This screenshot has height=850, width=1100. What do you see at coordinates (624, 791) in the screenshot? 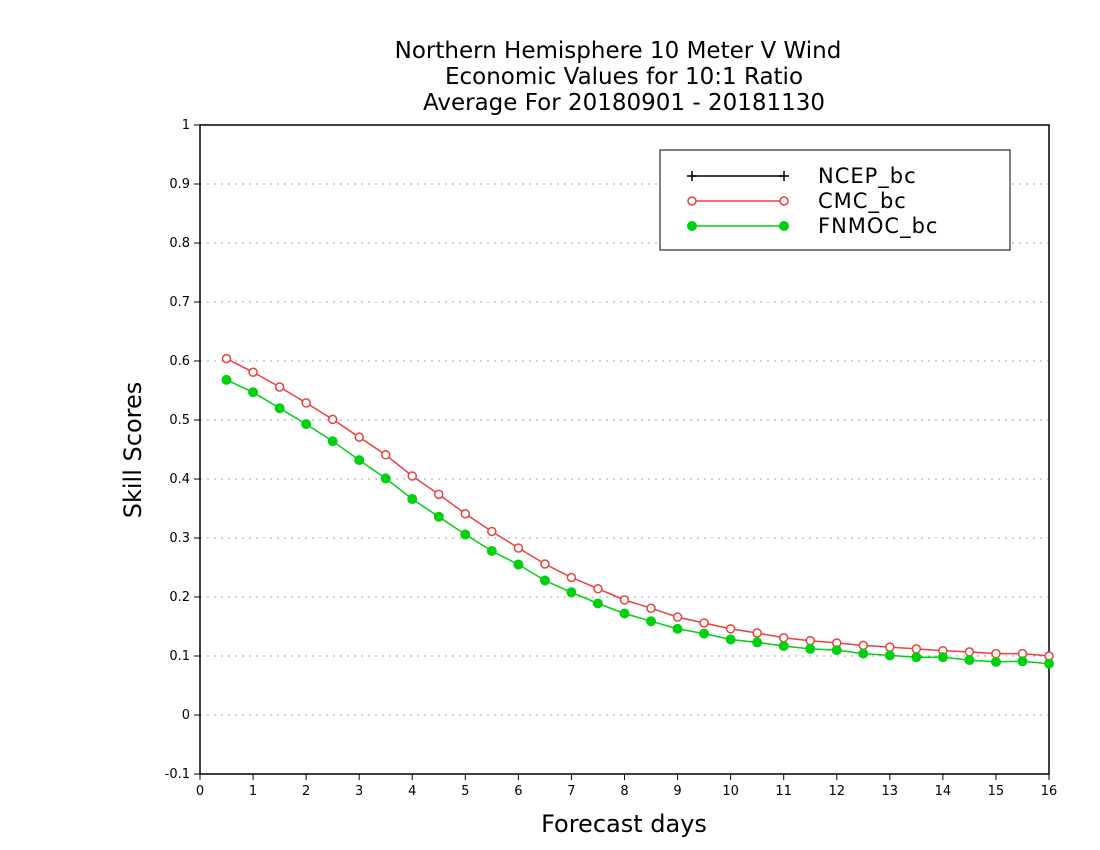
I see `x-tick-label: 8` at bounding box center [624, 791].